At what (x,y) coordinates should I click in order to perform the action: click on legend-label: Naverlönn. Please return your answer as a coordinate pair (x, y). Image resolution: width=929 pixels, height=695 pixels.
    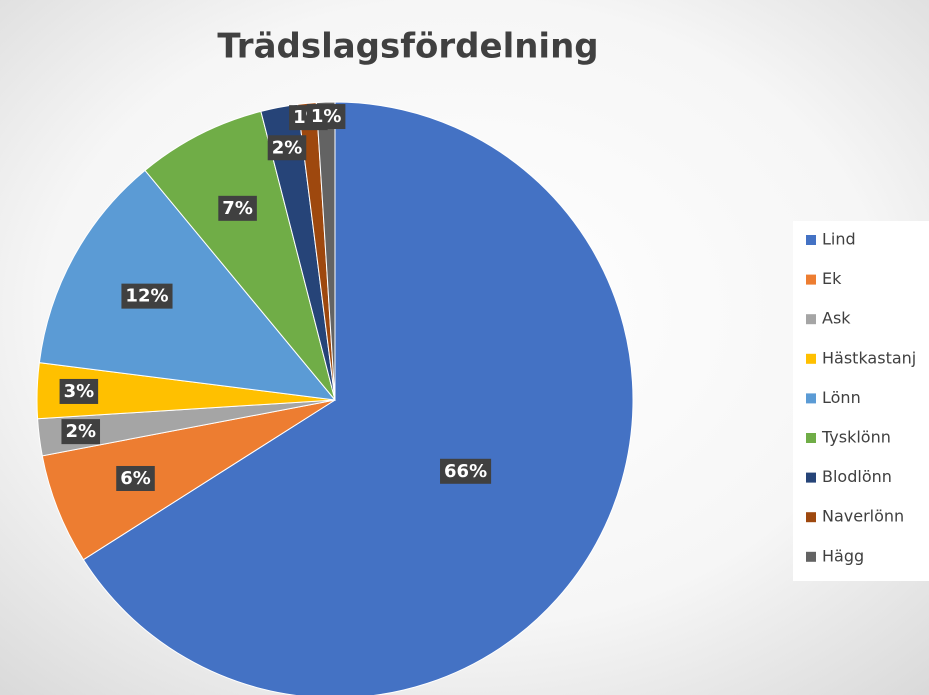
    Looking at the image, I should click on (863, 516).